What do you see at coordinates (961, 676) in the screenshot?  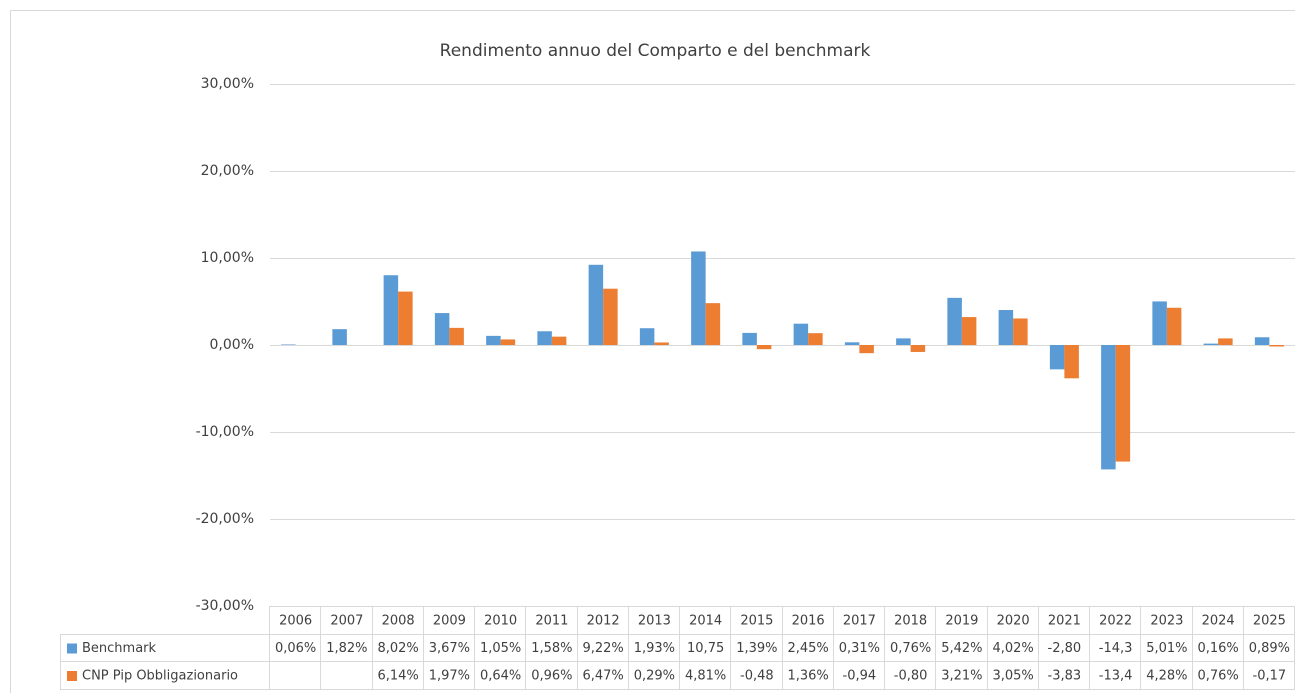 I see `table-cell: 3,21%` at bounding box center [961, 676].